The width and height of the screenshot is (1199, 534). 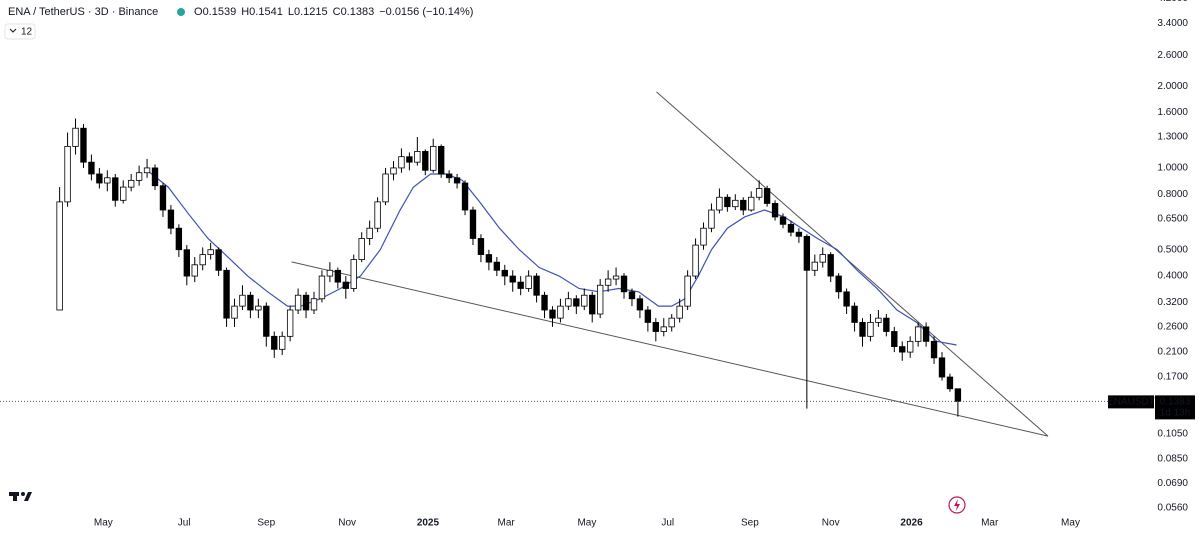 I want to click on x-tick-label: 2025, so click(x=428, y=523).